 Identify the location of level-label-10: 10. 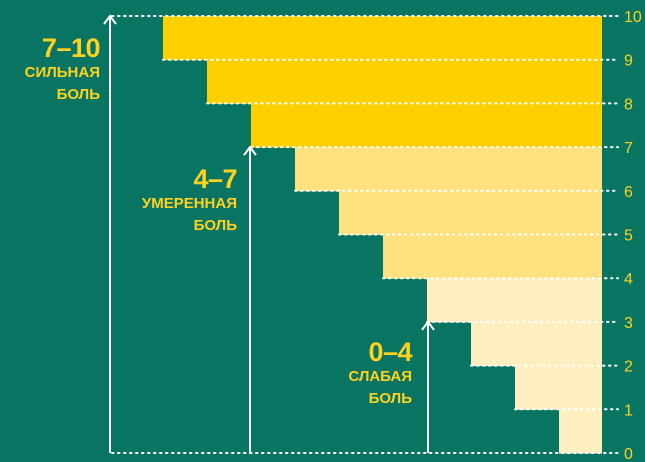
(633, 17).